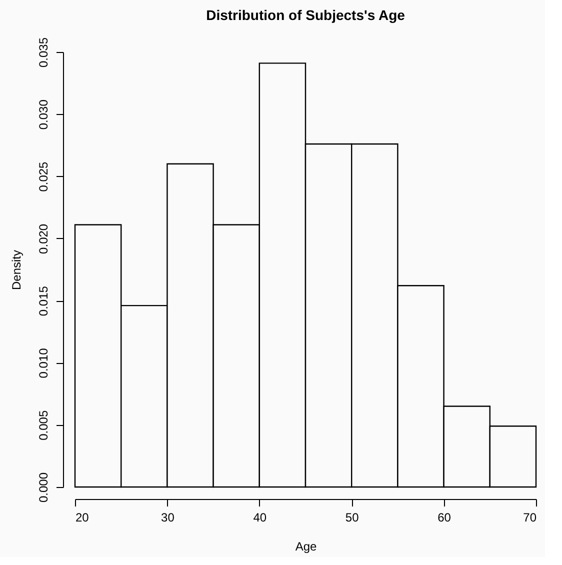 The height and width of the screenshot is (565, 562). I want to click on x-tick-label: 40, so click(260, 517).